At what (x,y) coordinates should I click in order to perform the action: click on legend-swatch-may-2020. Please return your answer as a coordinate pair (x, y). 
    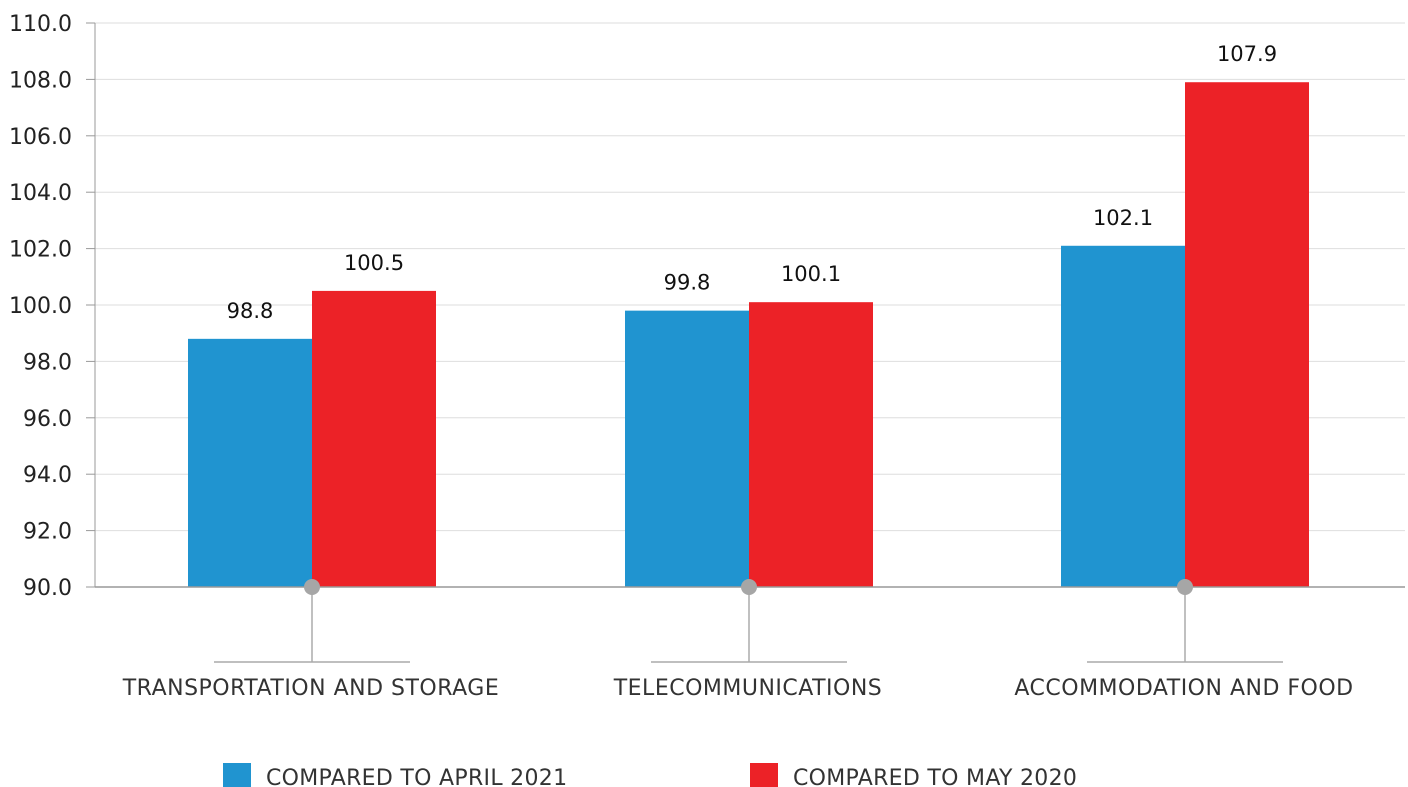
    Looking at the image, I should click on (764, 775).